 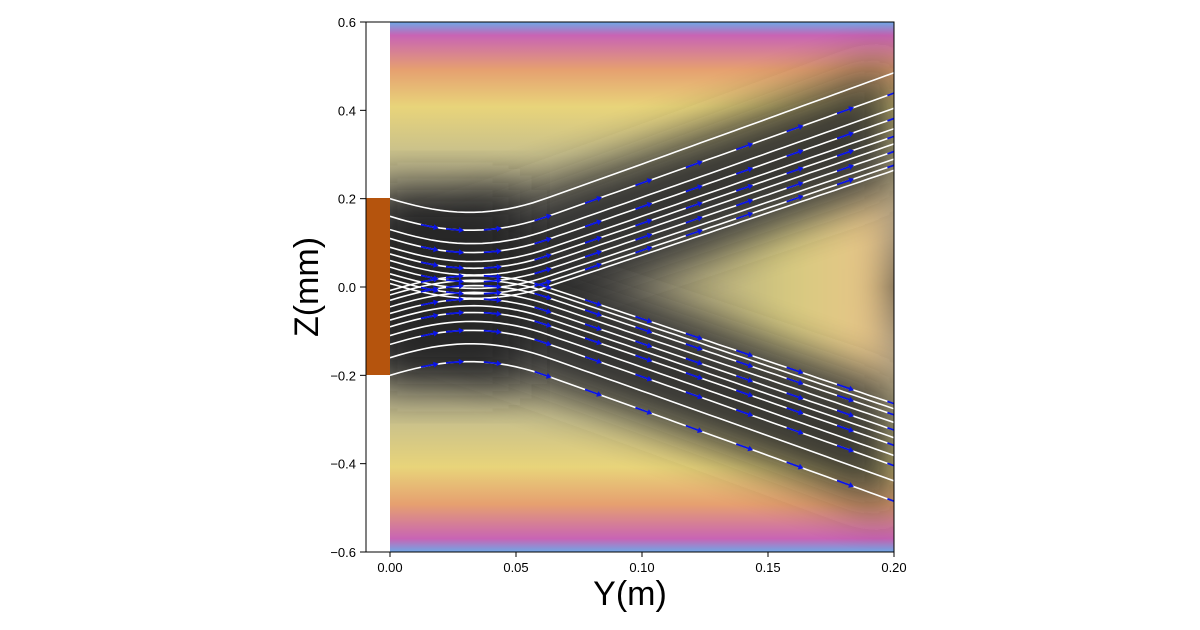 I want to click on y-tick-label: 0.0, so click(x=347, y=287).